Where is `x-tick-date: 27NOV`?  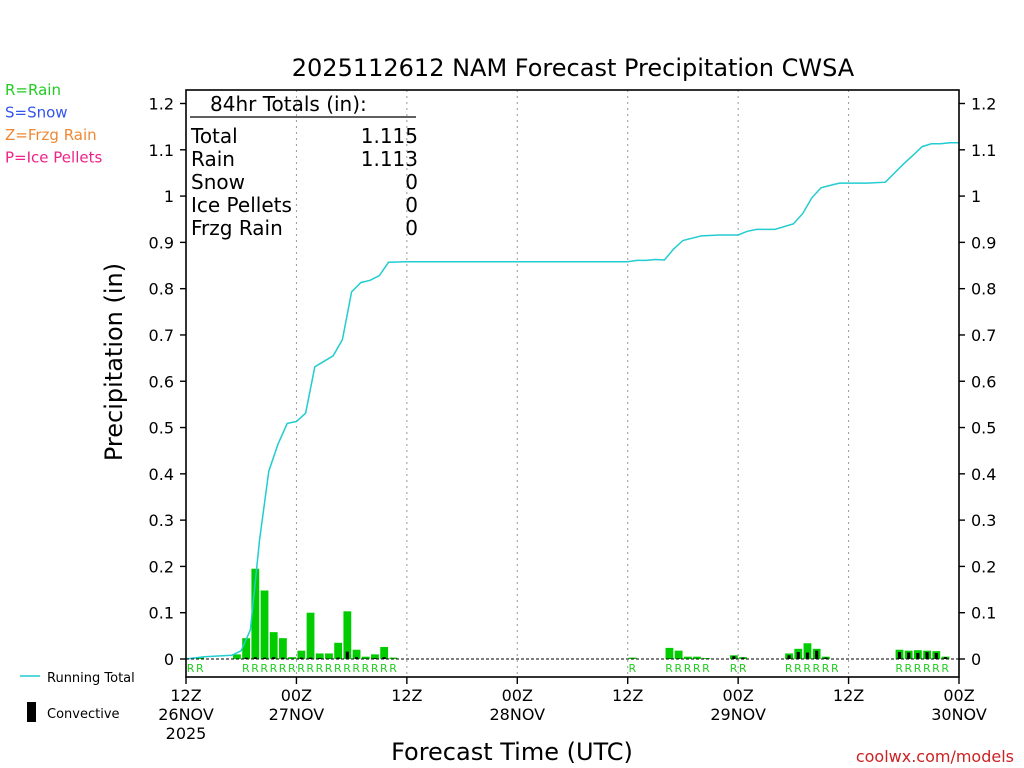
x-tick-date: 27NOV is located at coordinates (297, 714).